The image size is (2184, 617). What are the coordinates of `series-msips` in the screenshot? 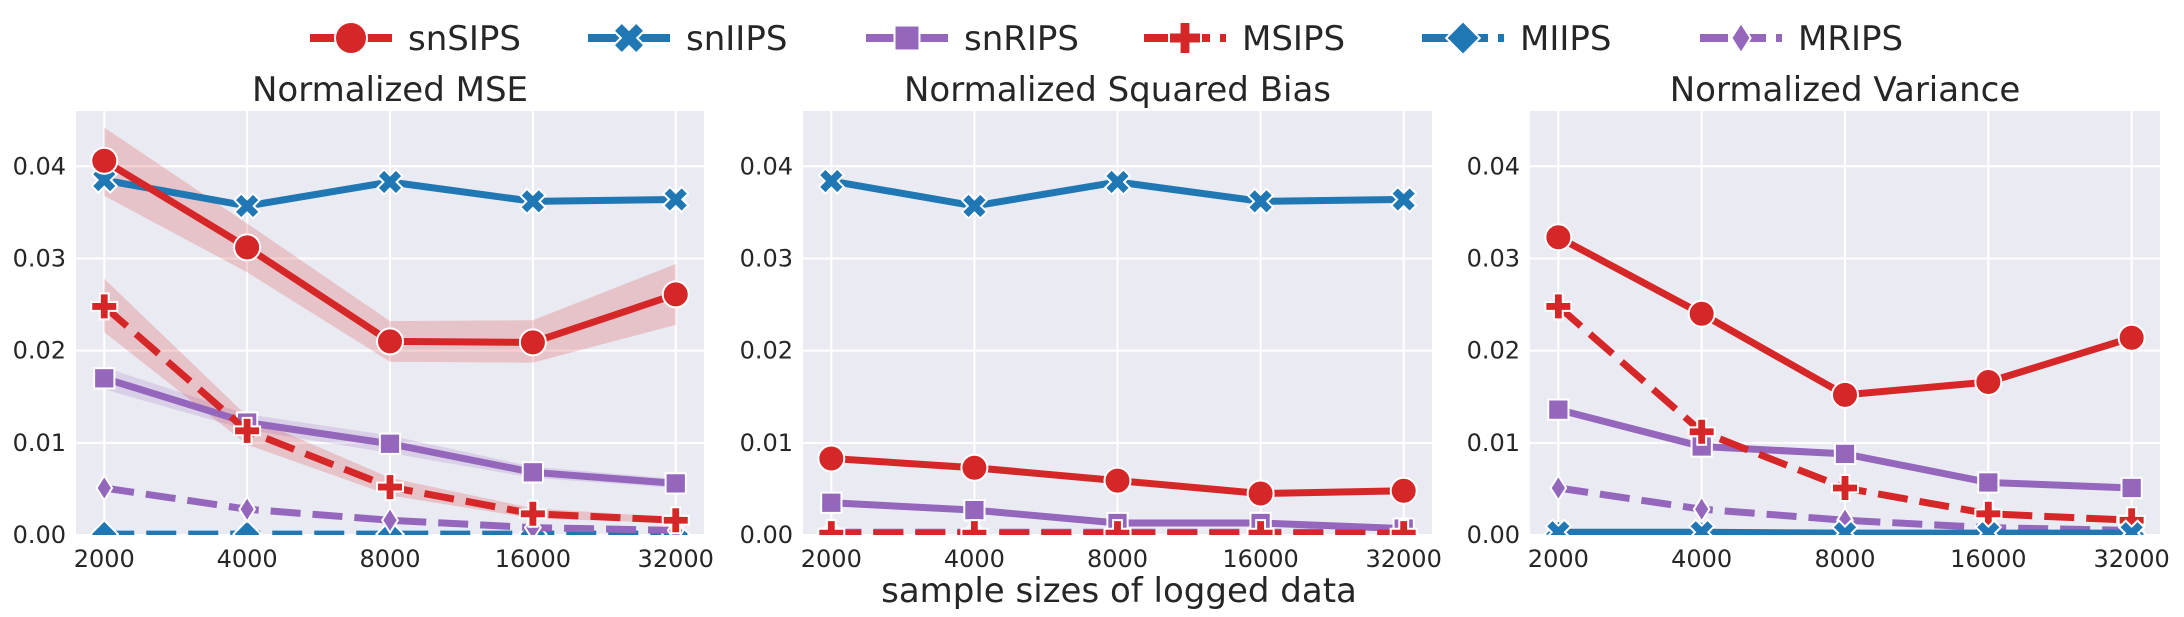 It's located at (1117, 527).